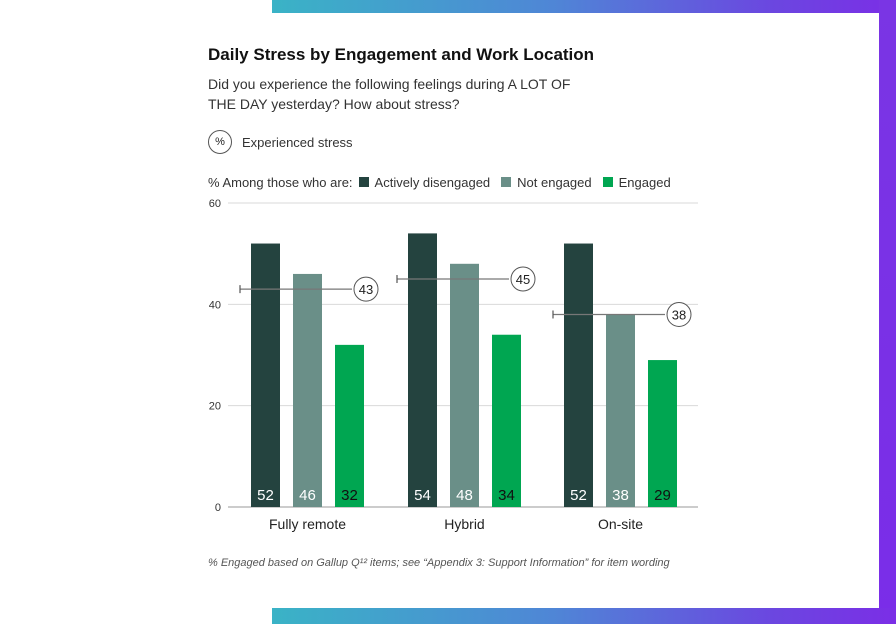 Image resolution: width=896 pixels, height=624 pixels. I want to click on legend-item-not-engaged: Not engaged, so click(546, 182).